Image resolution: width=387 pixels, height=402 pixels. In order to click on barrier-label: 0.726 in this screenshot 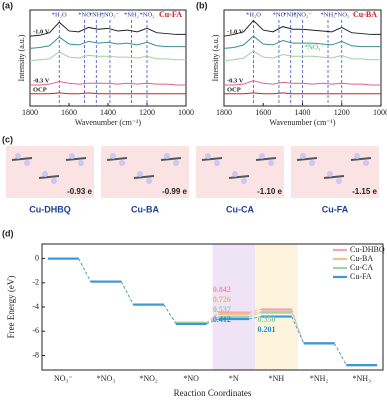, I will do `click(222, 299)`.